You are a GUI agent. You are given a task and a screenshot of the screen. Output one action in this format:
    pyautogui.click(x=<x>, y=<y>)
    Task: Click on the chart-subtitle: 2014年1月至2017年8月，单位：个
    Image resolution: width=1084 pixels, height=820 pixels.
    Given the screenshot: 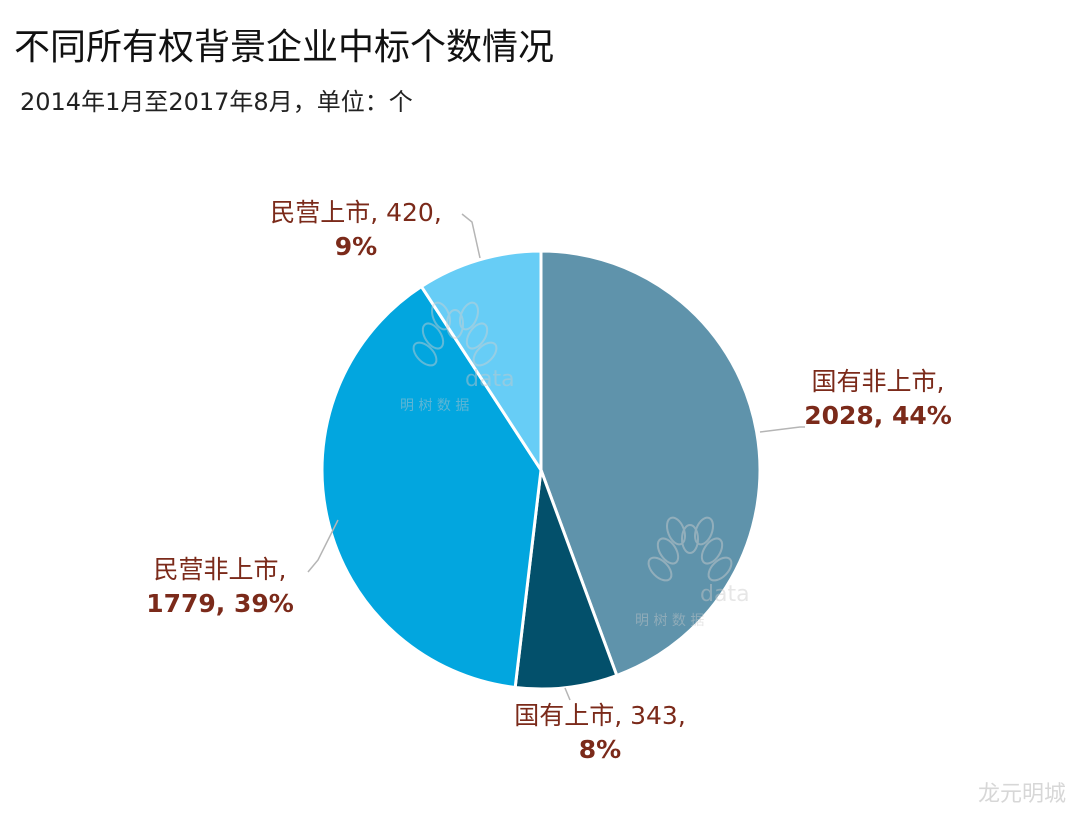 What is the action you would take?
    pyautogui.click(x=216, y=102)
    